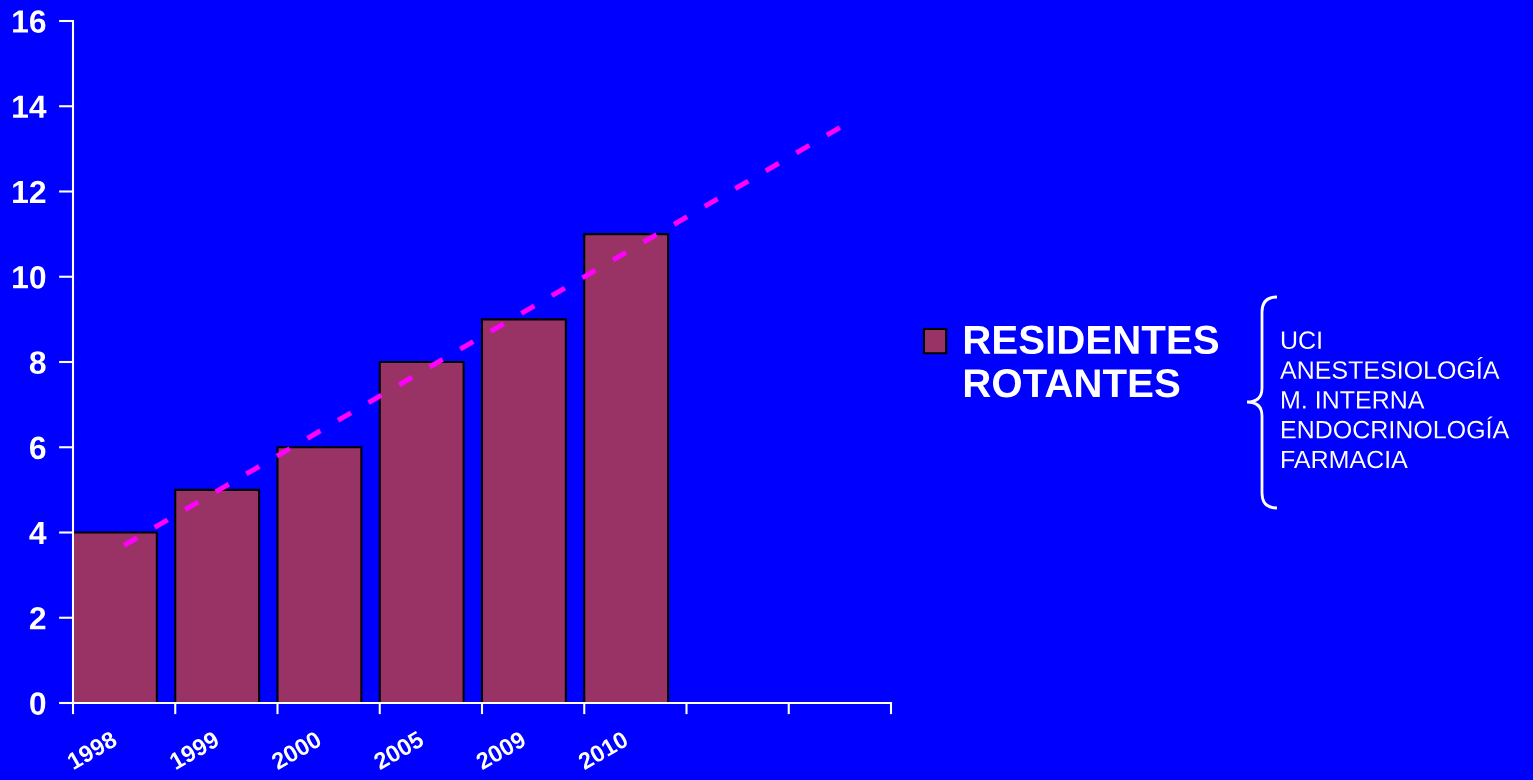 This screenshot has width=1533, height=780. What do you see at coordinates (603, 750) in the screenshot?
I see `x-tick-label: 2010` at bounding box center [603, 750].